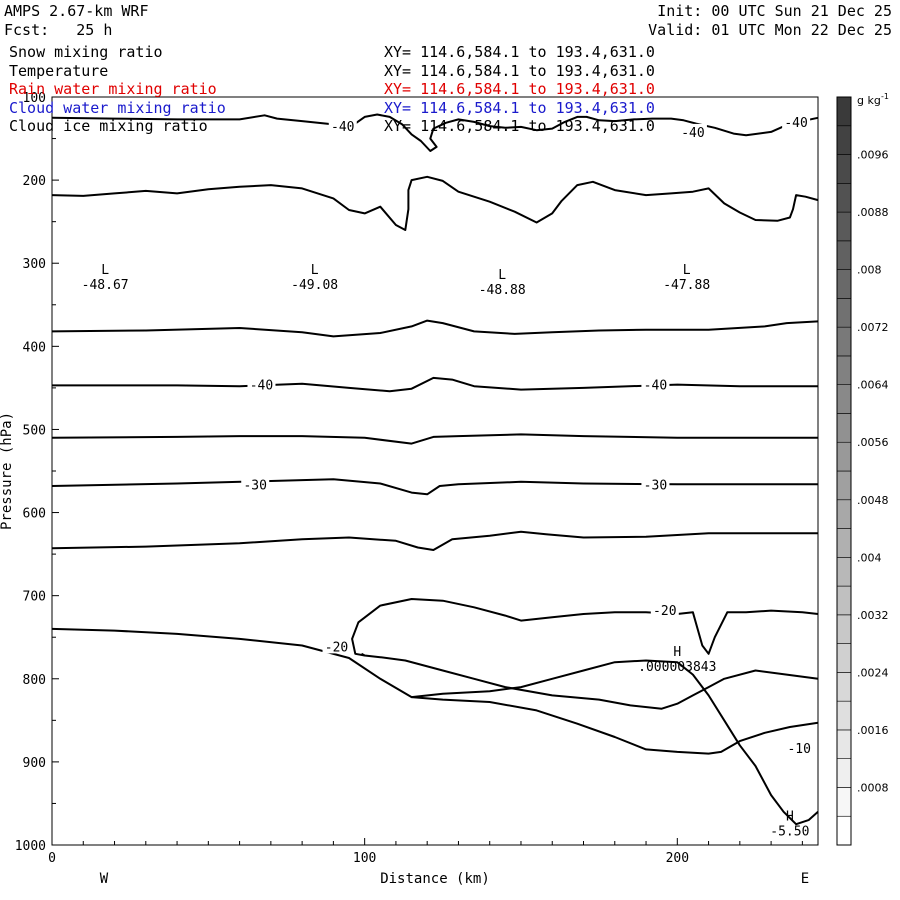  Describe the element at coordinates (677, 667) in the screenshot. I see `extremum-value: .000003843` at that location.